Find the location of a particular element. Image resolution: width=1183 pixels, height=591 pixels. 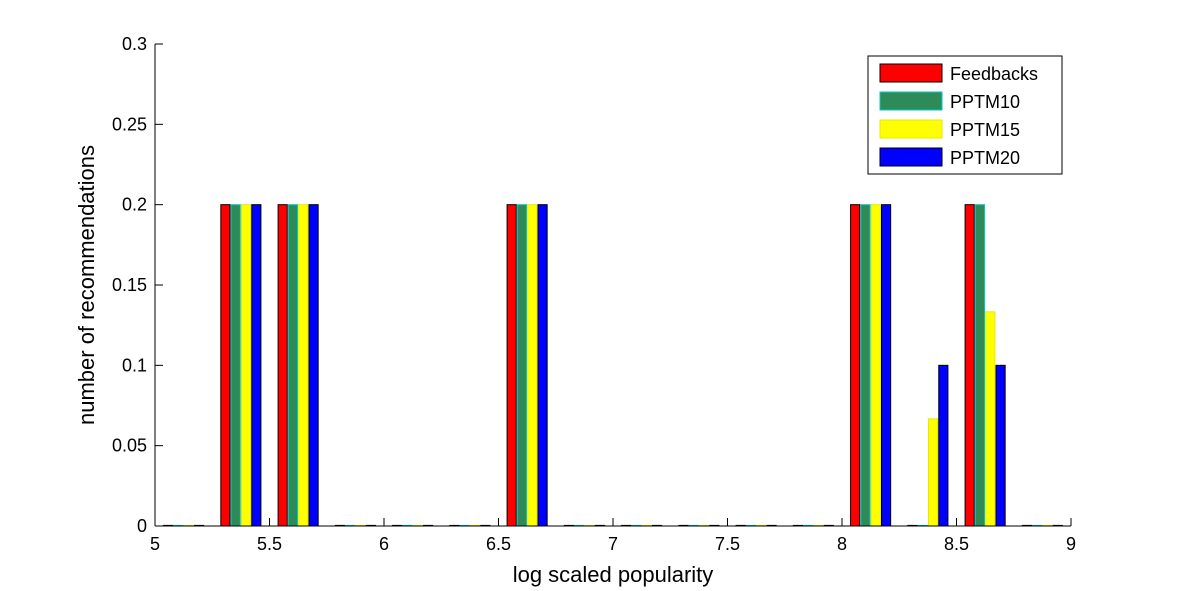

y-tick-label: 0.3 is located at coordinates (134, 44).